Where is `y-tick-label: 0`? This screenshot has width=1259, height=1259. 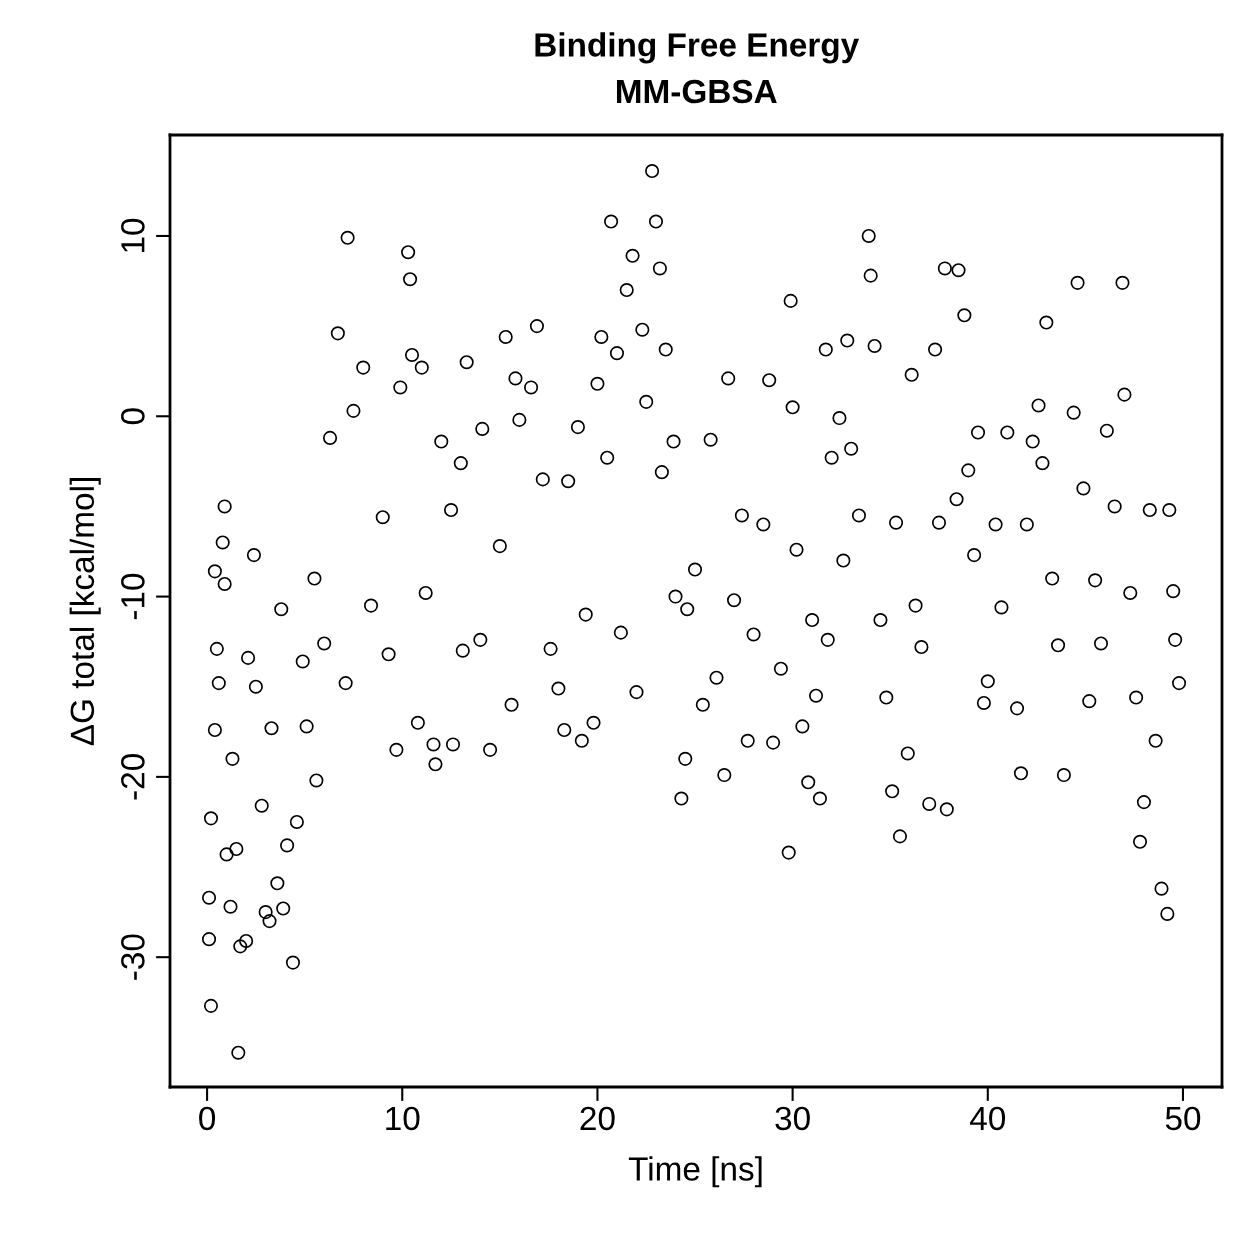 y-tick-label: 0 is located at coordinates (133, 416).